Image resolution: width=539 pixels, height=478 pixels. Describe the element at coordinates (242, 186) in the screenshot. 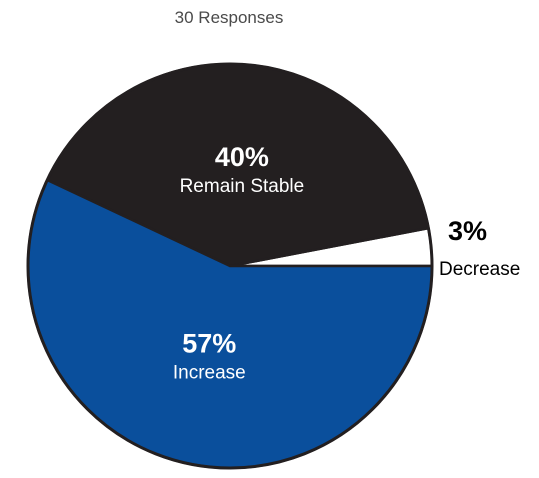

I see `data-label-name-remain-stable: Remain Stable` at that location.